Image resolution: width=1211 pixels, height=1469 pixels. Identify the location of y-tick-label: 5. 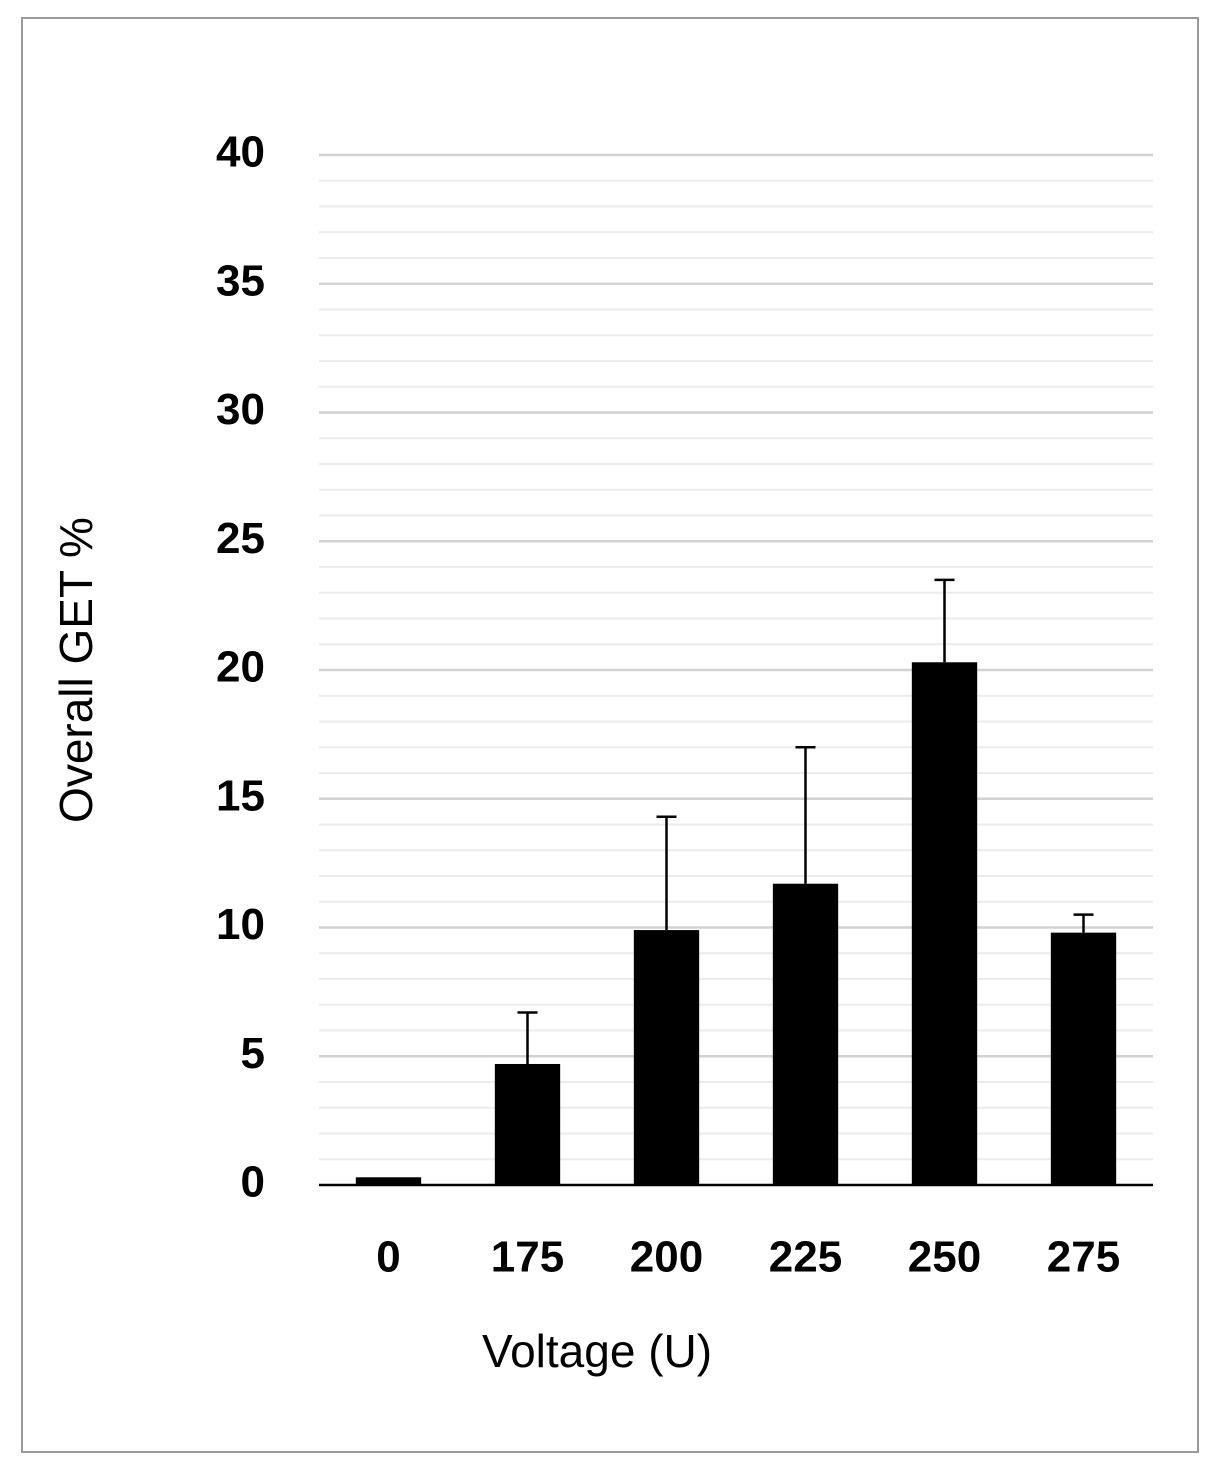
(253, 1053).